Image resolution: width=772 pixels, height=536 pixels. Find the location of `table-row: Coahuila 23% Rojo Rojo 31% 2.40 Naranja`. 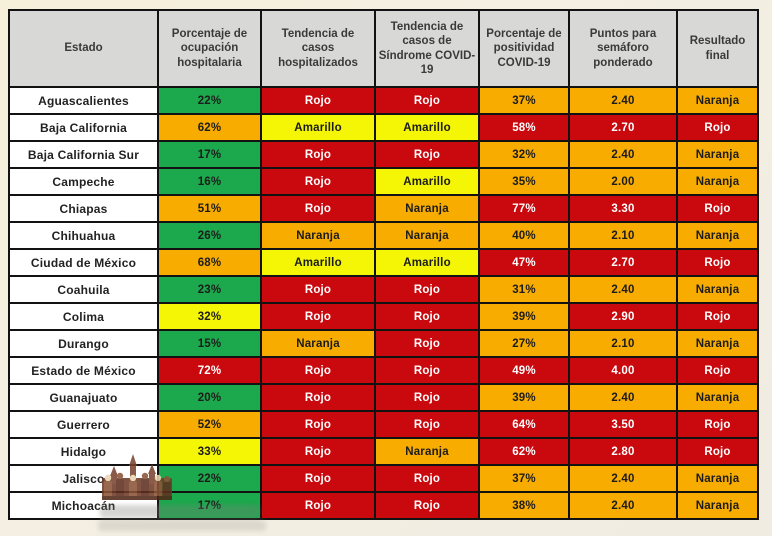

table-row: Coahuila 23% Rojo Rojo 31% 2.40 Naranja is located at coordinates (383, 289).